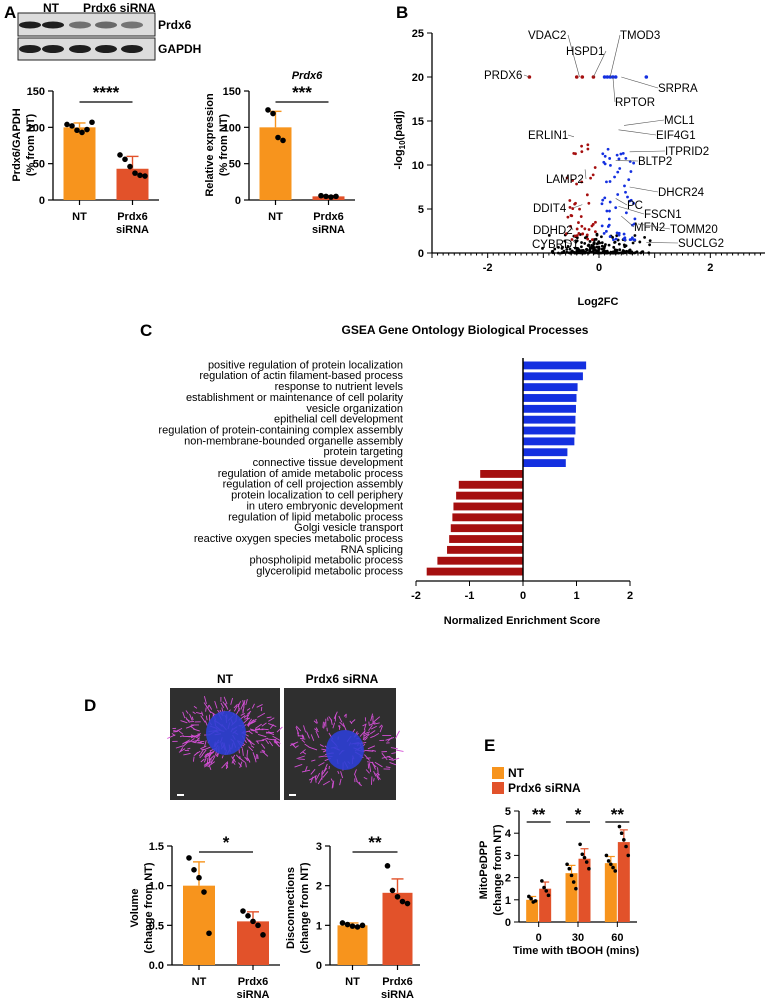 The width and height of the screenshot is (765, 1006). Describe the element at coordinates (31, 145) in the screenshot. I see `a1-ylabel-line2: (% from NT)` at that location.